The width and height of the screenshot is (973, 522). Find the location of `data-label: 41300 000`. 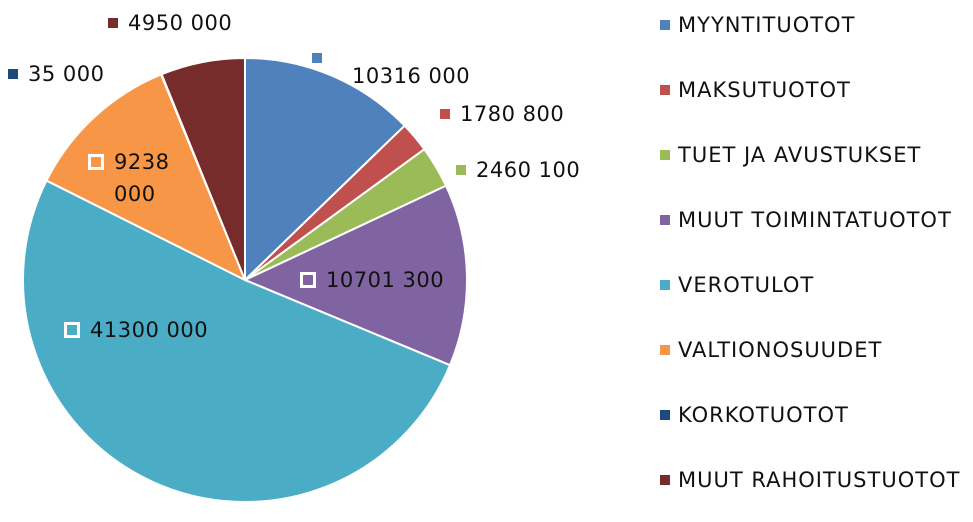

data-label: 41300 000 is located at coordinates (174, 330).